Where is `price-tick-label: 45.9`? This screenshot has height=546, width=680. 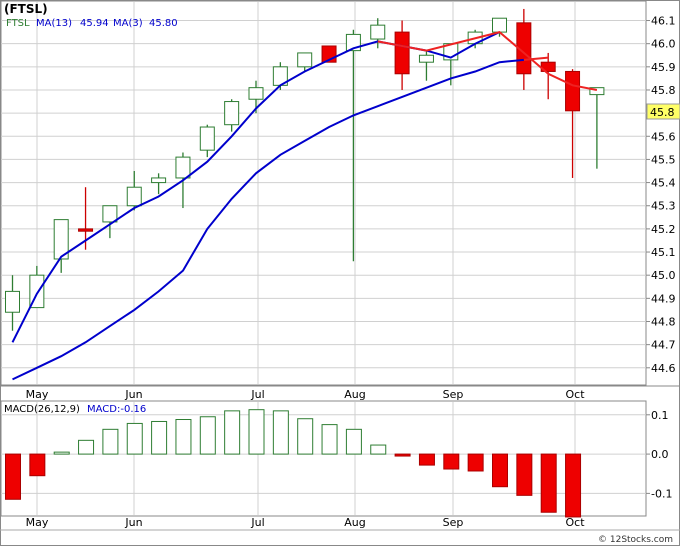 price-tick-label: 45.9 is located at coordinates (663, 67).